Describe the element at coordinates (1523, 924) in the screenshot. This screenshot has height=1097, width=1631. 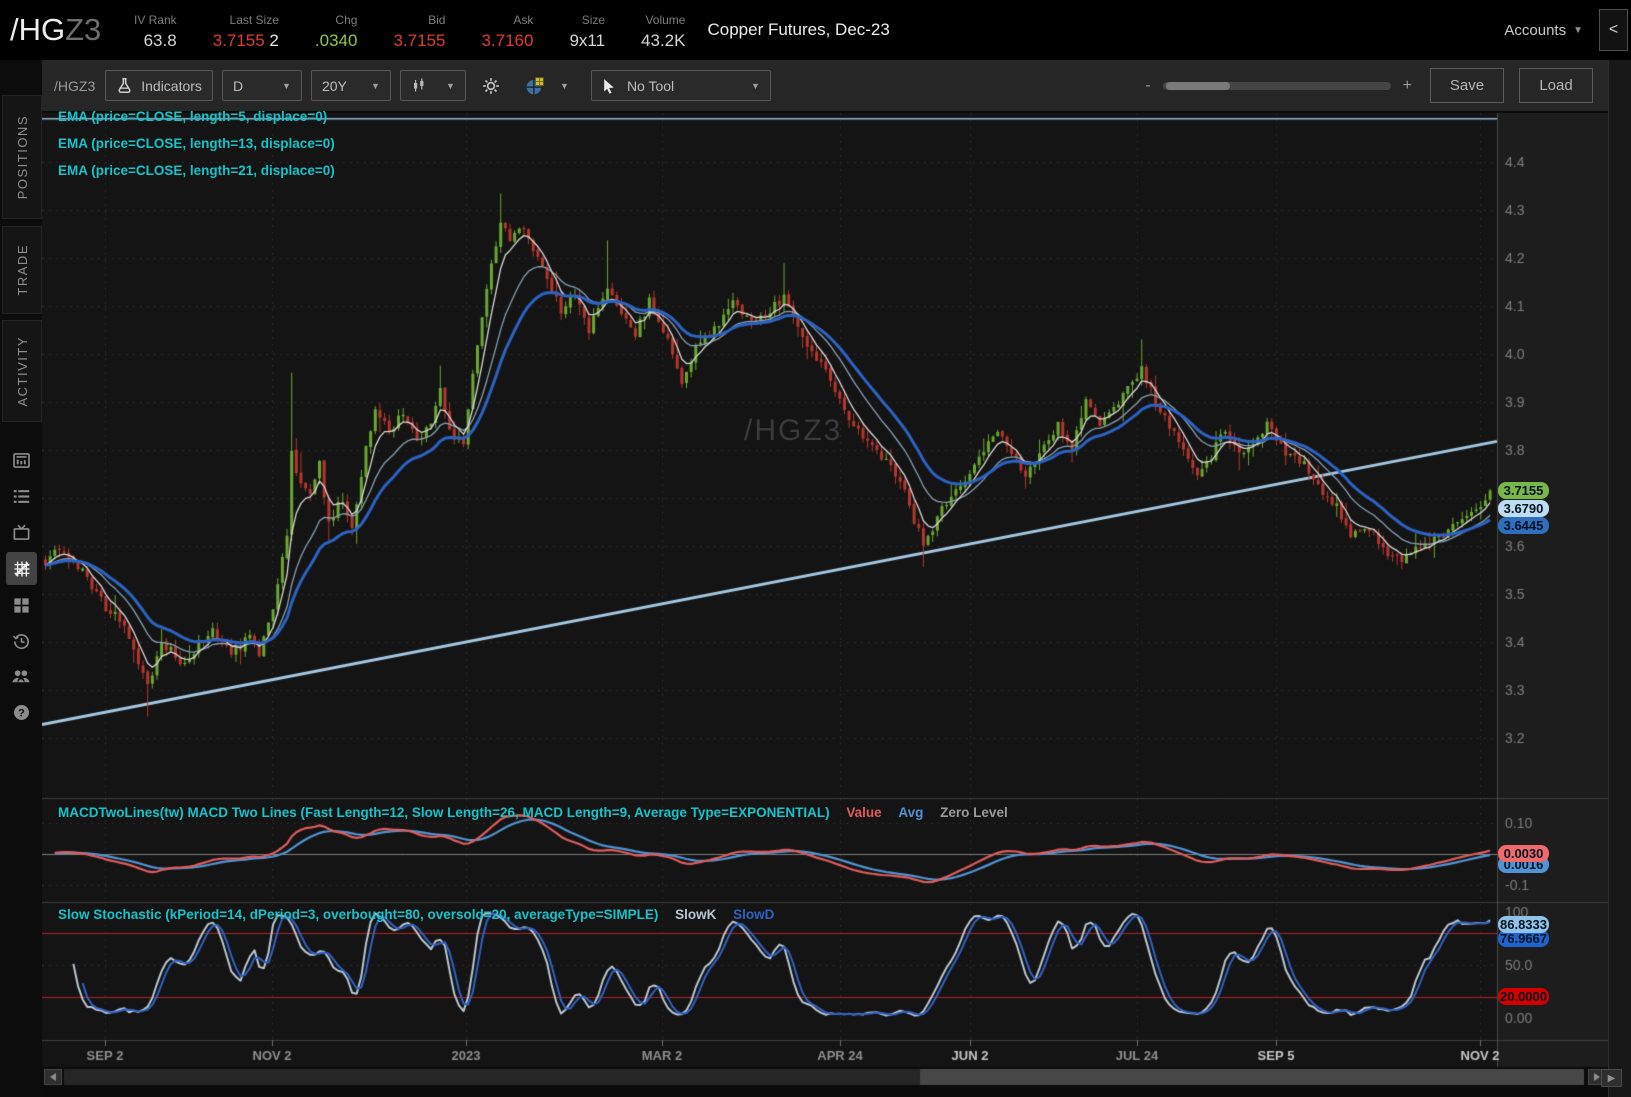
I see `stoch-slowk-bubble: 86.8333` at that location.